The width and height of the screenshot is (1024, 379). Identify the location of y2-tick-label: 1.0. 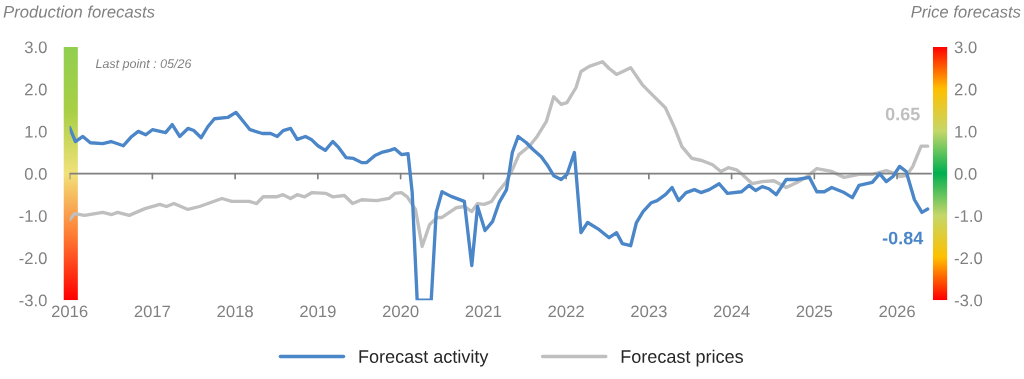
(966, 131).